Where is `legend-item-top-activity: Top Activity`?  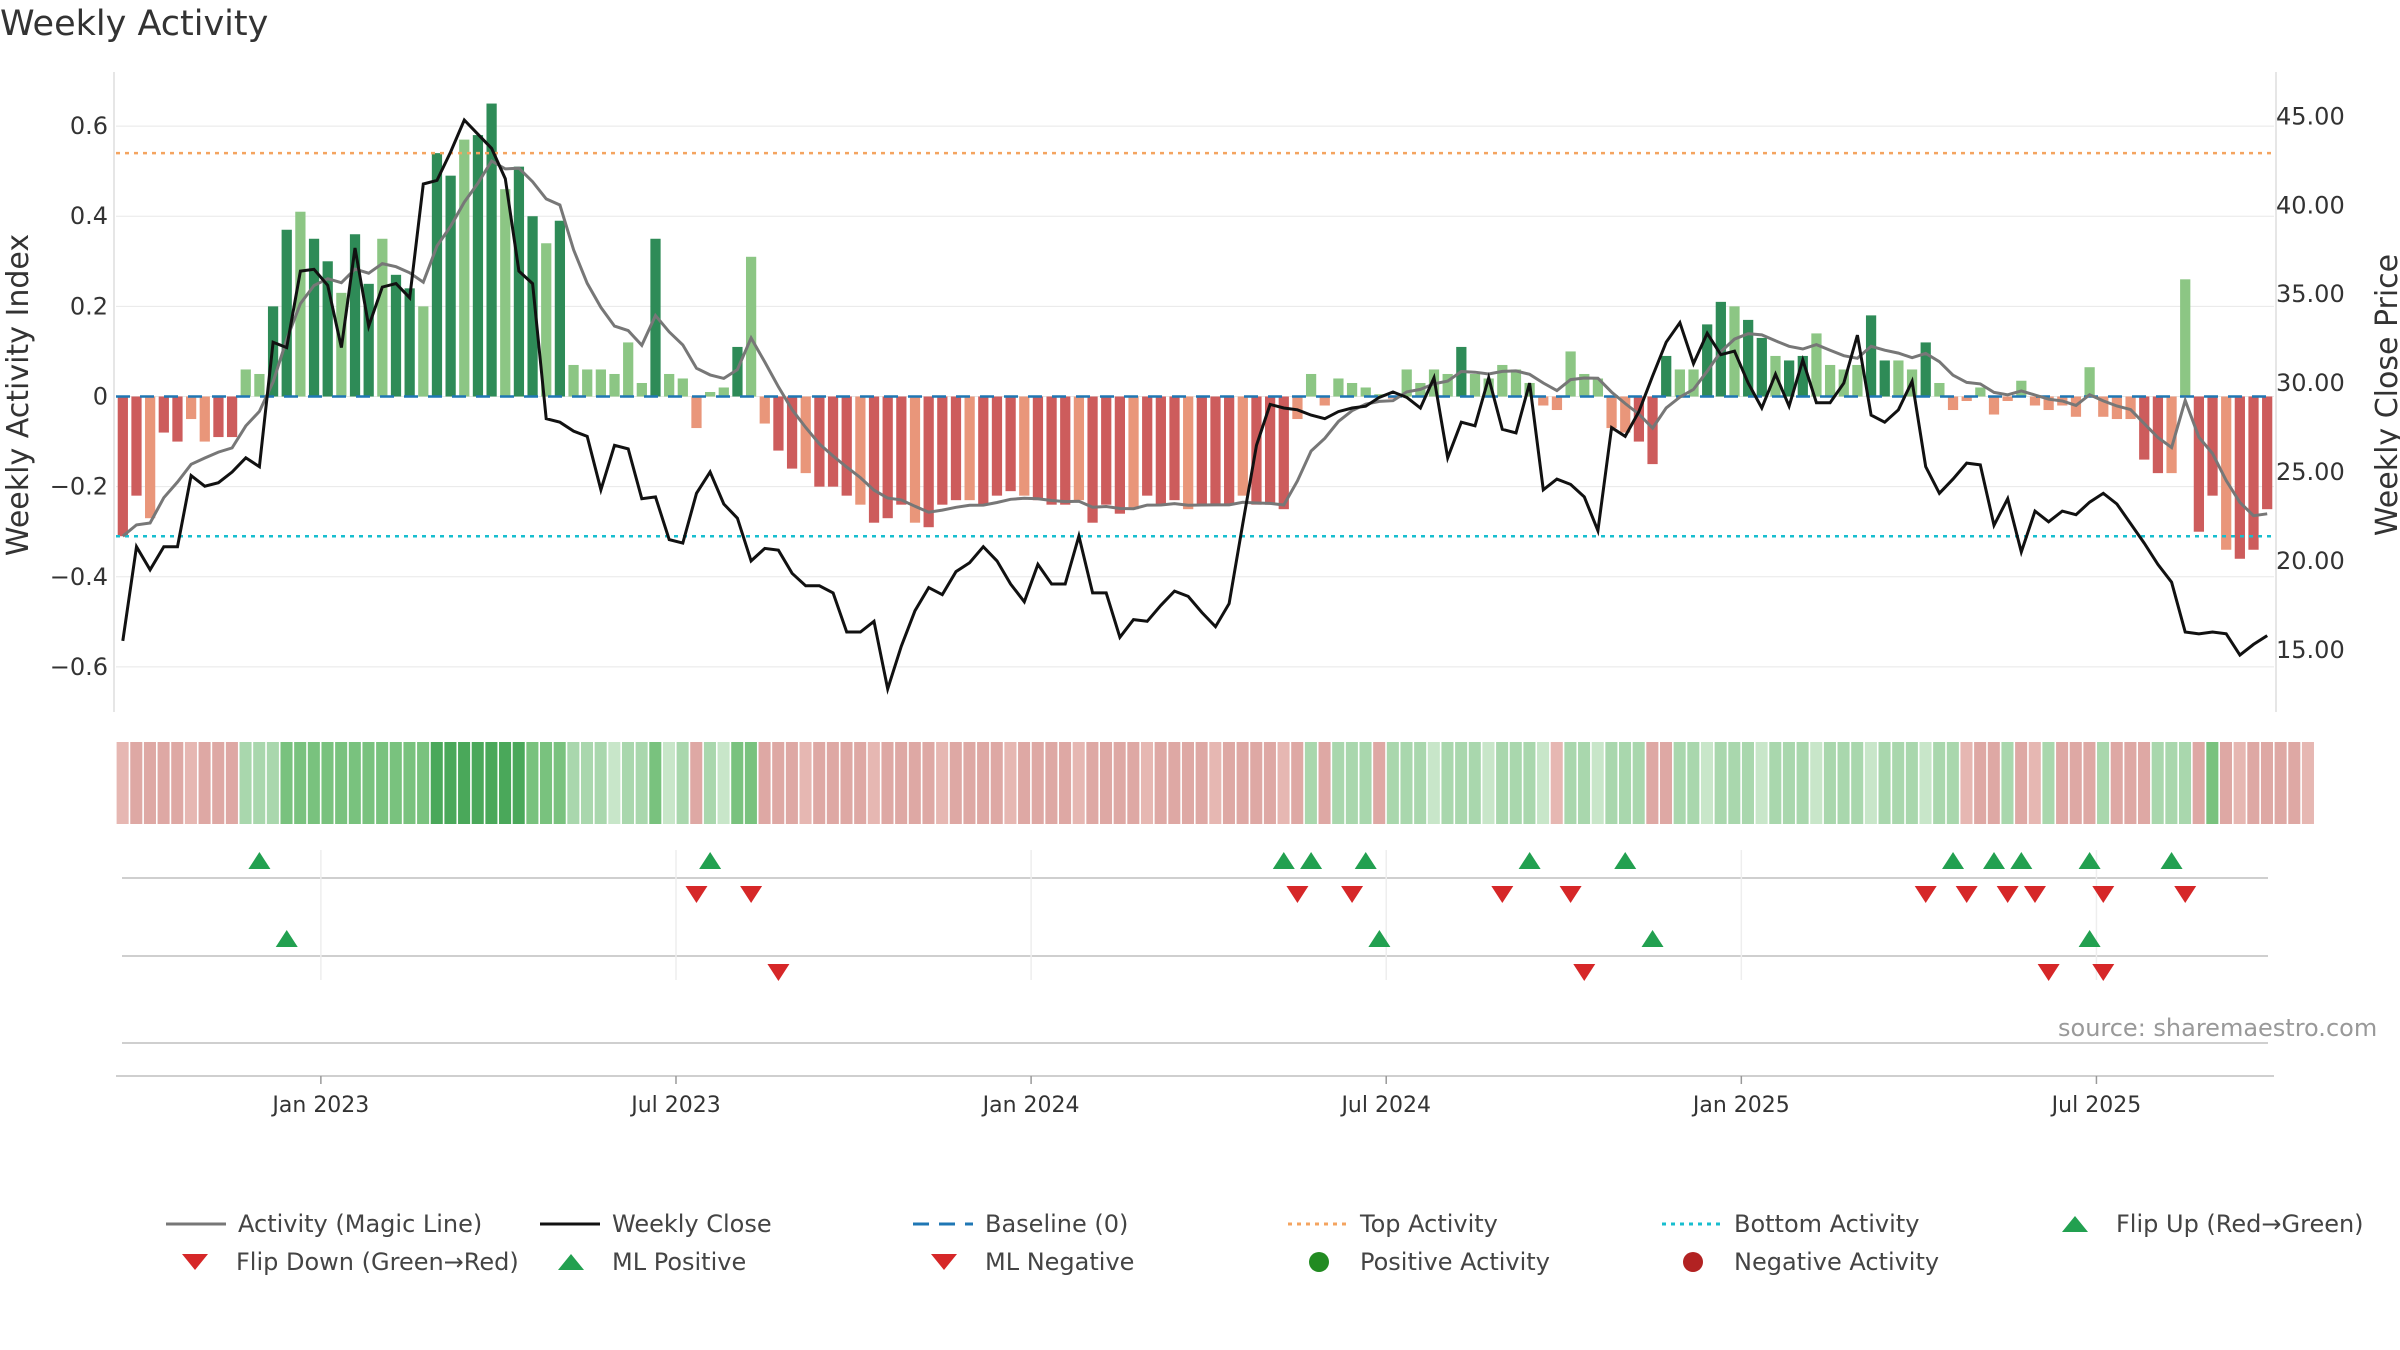
legend-item-top-activity: Top Activity is located at coordinates (1393, 1224).